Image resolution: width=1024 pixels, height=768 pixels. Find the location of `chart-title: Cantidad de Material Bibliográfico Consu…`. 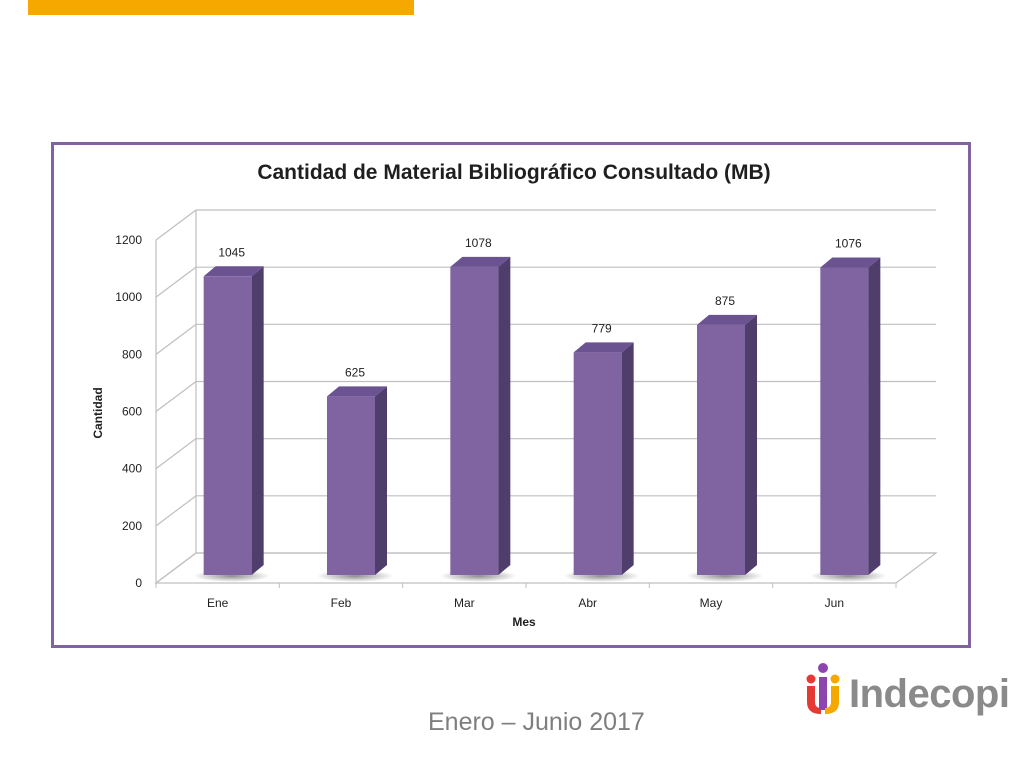

chart-title: Cantidad de Material Bibliográfico Consu… is located at coordinates (513, 172).